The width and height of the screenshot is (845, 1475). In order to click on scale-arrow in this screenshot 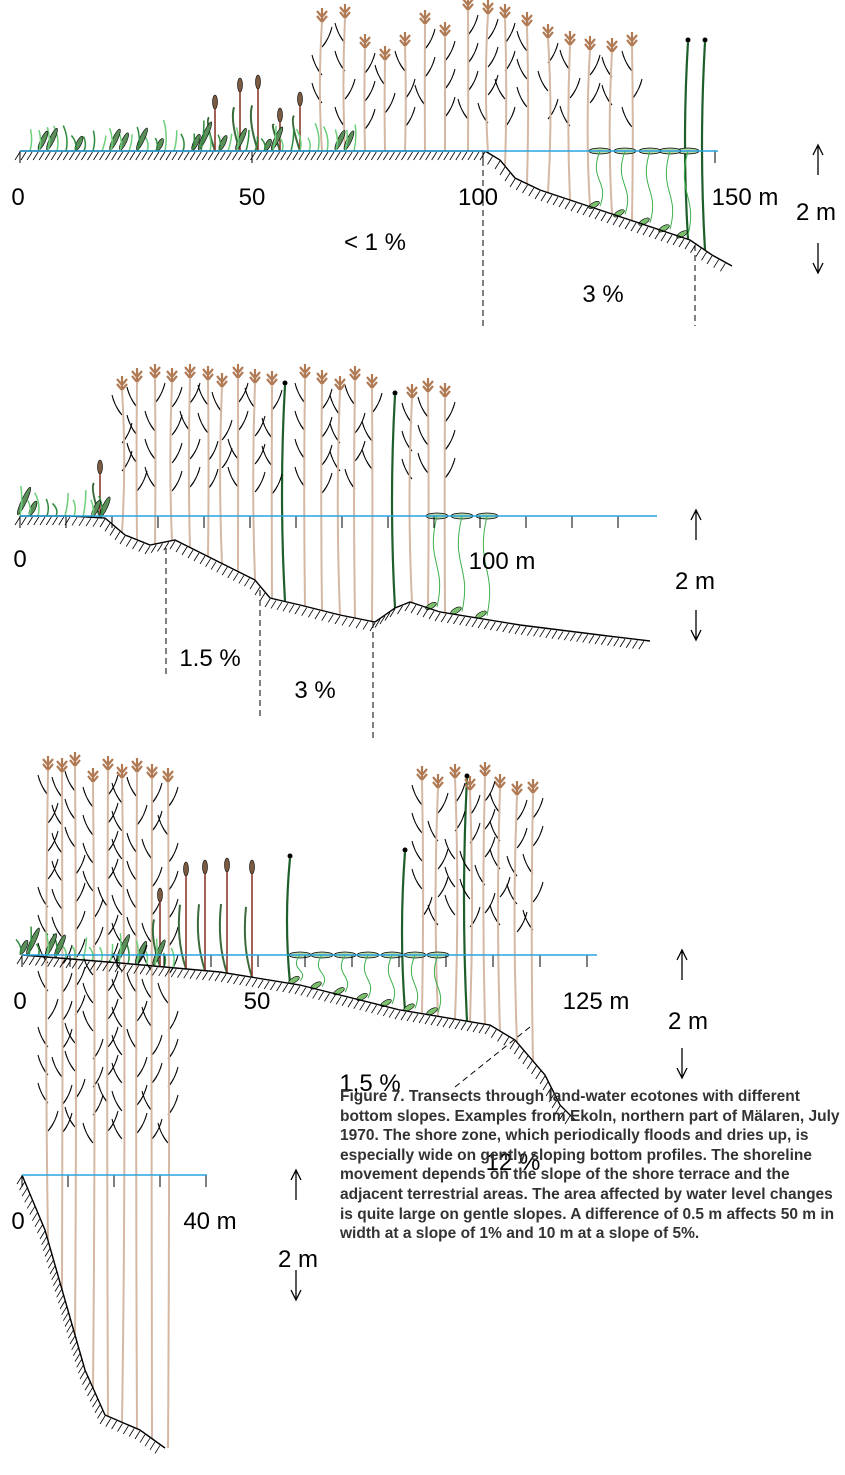, I will do `click(682, 1014)`.